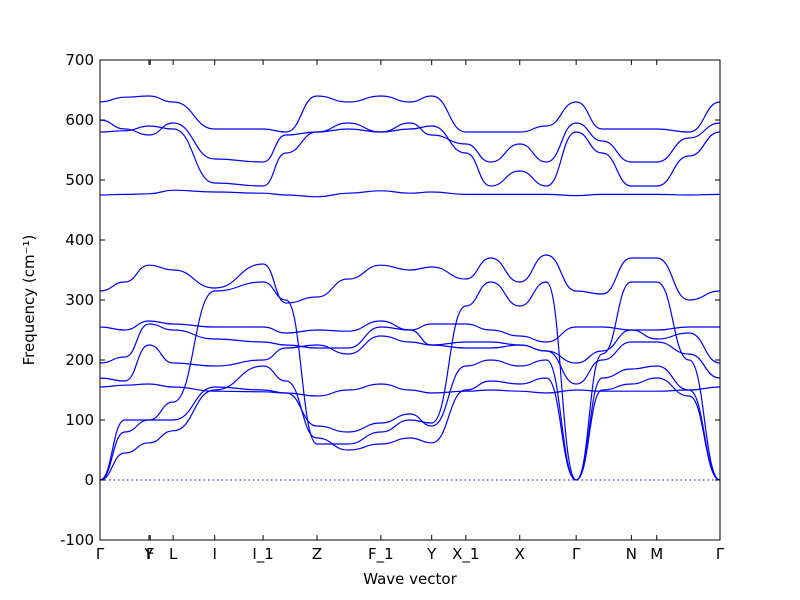  What do you see at coordinates (631, 554) in the screenshot?
I see `x-tick-label: N` at bounding box center [631, 554].